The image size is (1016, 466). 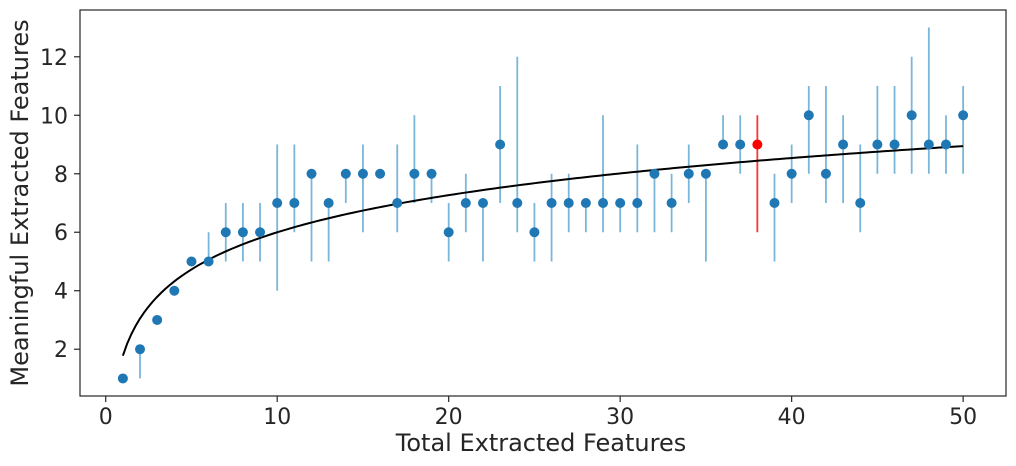 I want to click on y-axis-ticks: 2 4 6 8 10 12, so click(x=60, y=204).